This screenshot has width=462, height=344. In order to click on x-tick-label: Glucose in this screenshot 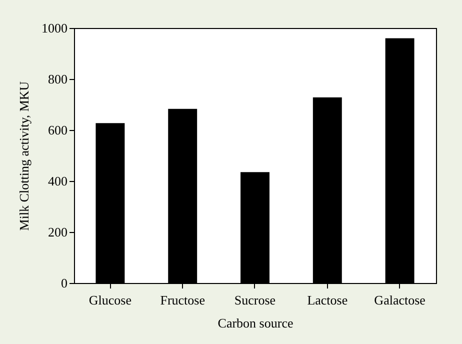, I will do `click(110, 300)`.